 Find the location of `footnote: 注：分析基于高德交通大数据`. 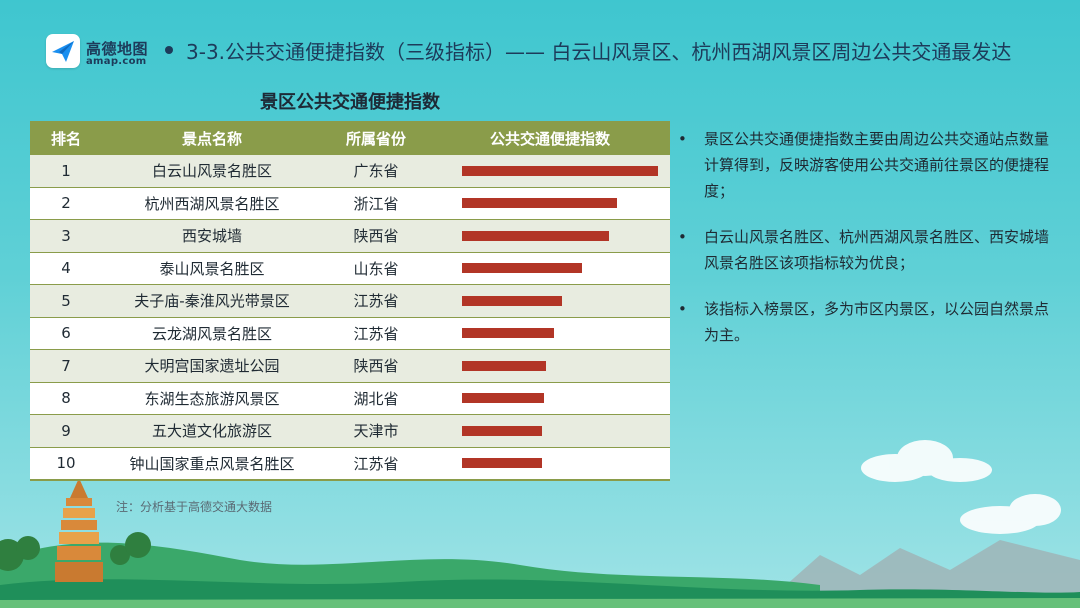

footnote: 注：分析基于高德交通大数据 is located at coordinates (194, 507).